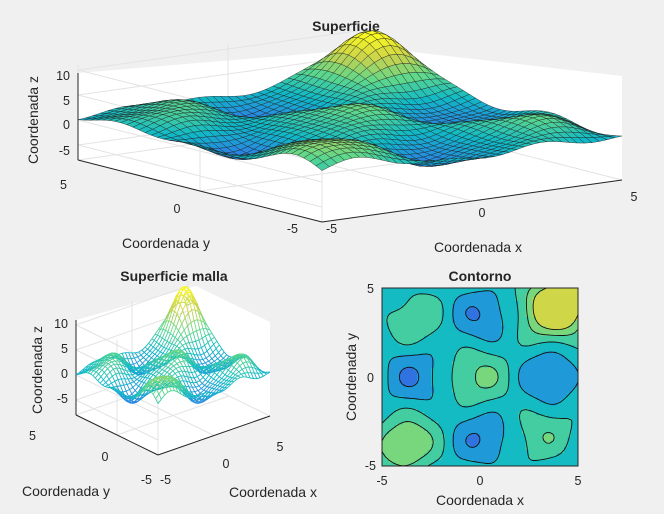 The width and height of the screenshot is (664, 514). I want to click on surface-ytick-0: 0, so click(177, 209).